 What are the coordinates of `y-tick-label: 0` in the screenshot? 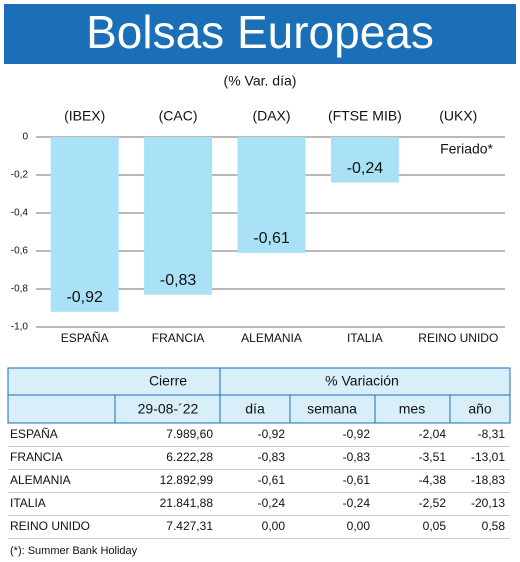 It's located at (25, 137).